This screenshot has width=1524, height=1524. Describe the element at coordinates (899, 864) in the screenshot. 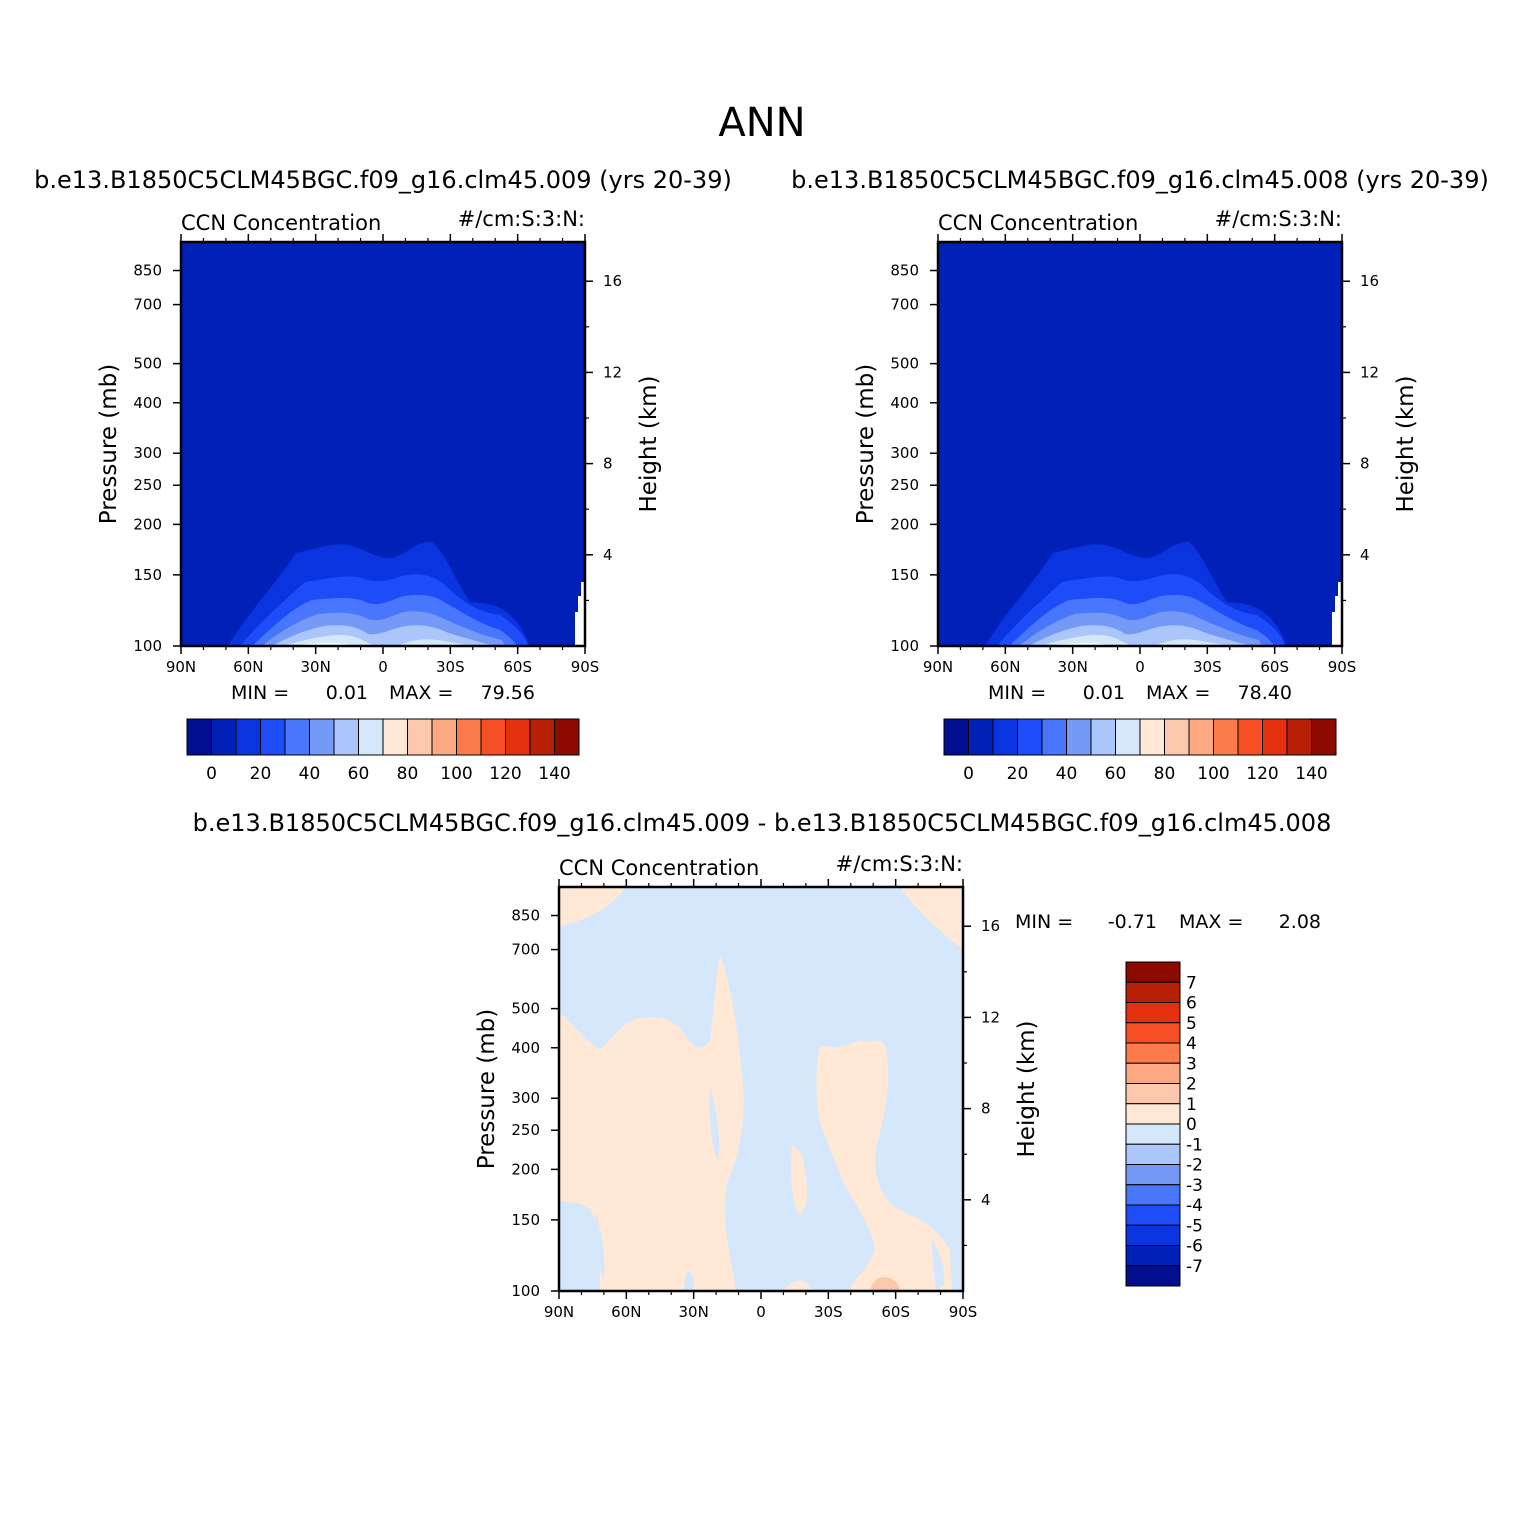

I see `panel-3-units-label: #/cm:S:3:N:` at that location.